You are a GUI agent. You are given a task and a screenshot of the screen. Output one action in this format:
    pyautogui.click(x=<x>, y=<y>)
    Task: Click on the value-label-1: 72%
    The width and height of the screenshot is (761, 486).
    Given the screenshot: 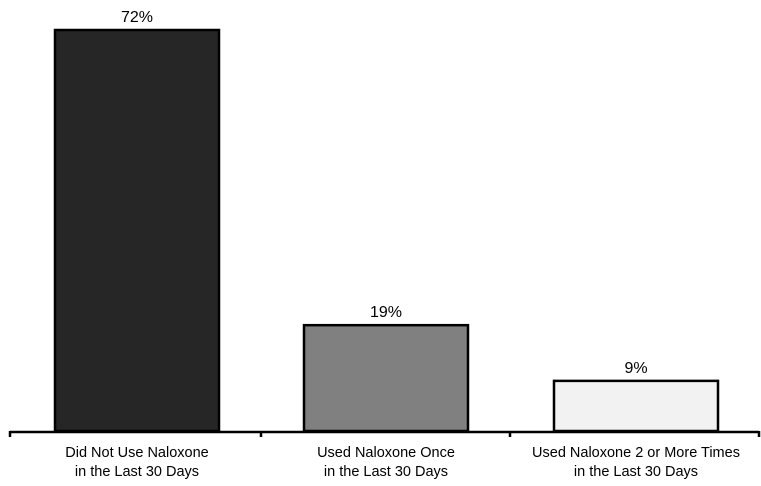 What is the action you would take?
    pyautogui.click(x=137, y=17)
    